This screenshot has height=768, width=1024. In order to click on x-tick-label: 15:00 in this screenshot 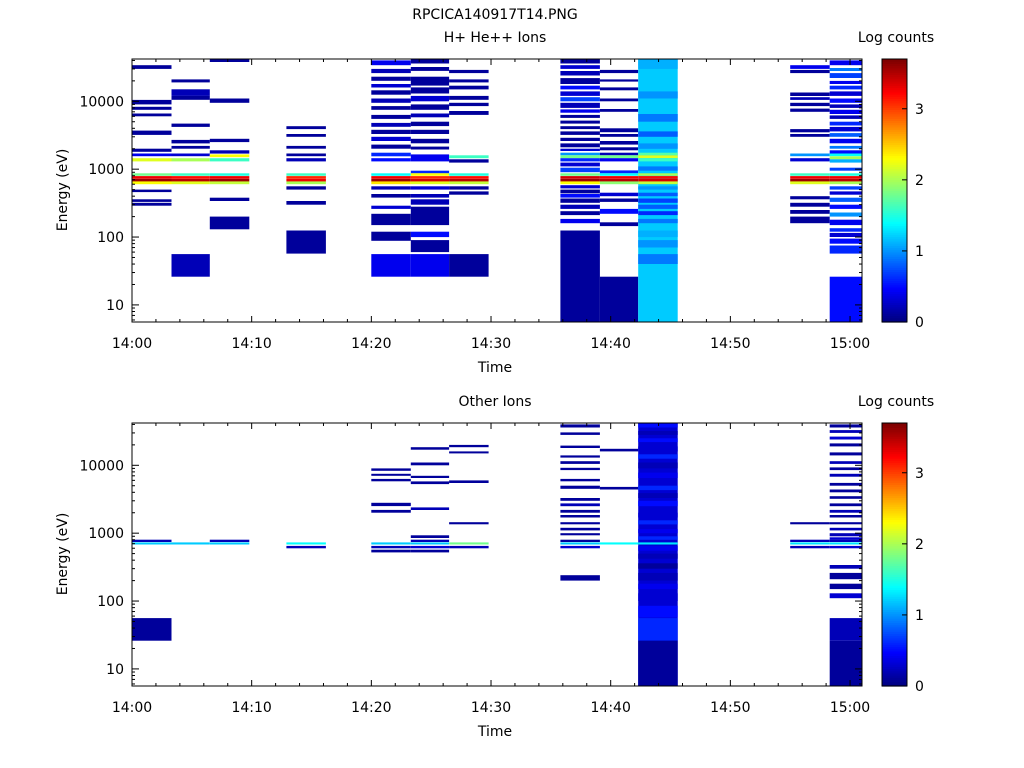, I will do `click(850, 344)`.